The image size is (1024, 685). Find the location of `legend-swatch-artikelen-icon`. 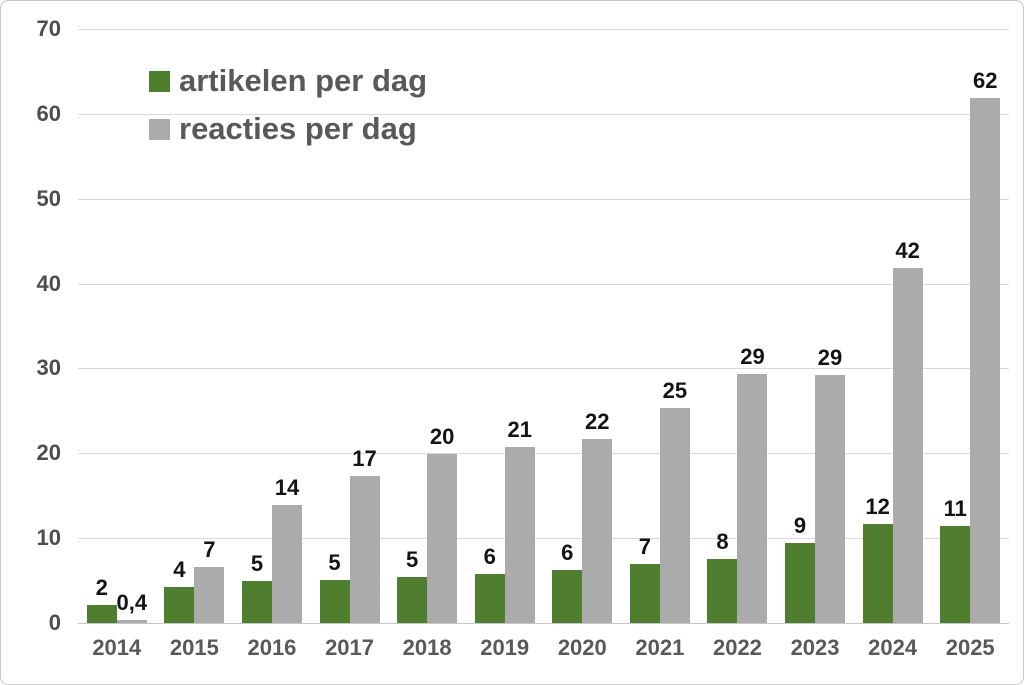

legend-swatch-artikelen-icon is located at coordinates (159, 81).